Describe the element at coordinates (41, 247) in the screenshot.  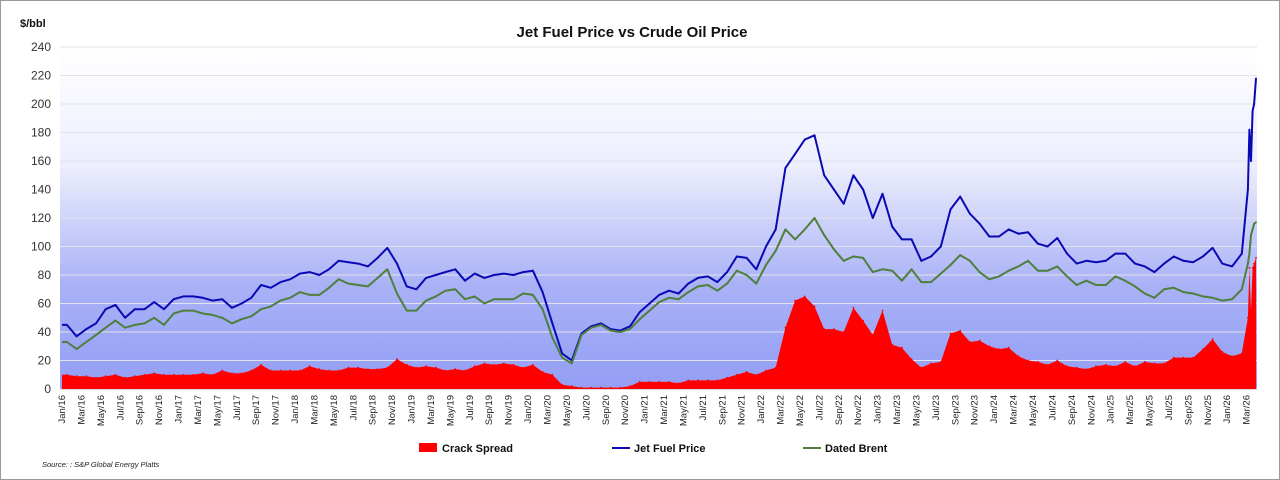
I see `y-tick-label: 100` at that location.